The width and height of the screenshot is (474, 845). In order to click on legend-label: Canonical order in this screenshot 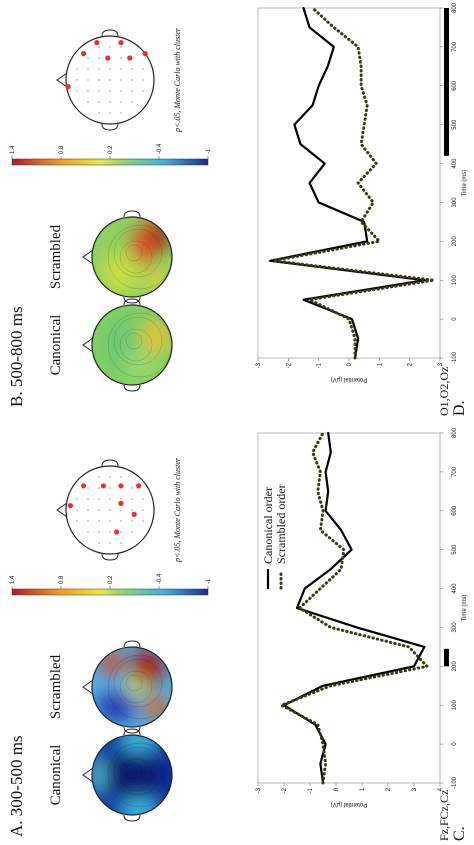, I will do `click(268, 525)`.